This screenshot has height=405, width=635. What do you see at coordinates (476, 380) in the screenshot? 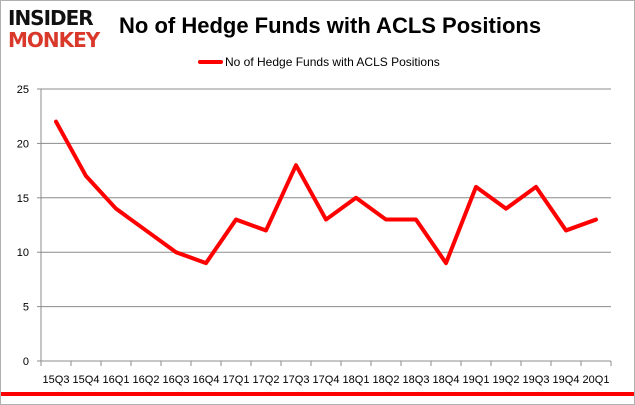
I see `x-tick-label: 19Q1` at bounding box center [476, 380].